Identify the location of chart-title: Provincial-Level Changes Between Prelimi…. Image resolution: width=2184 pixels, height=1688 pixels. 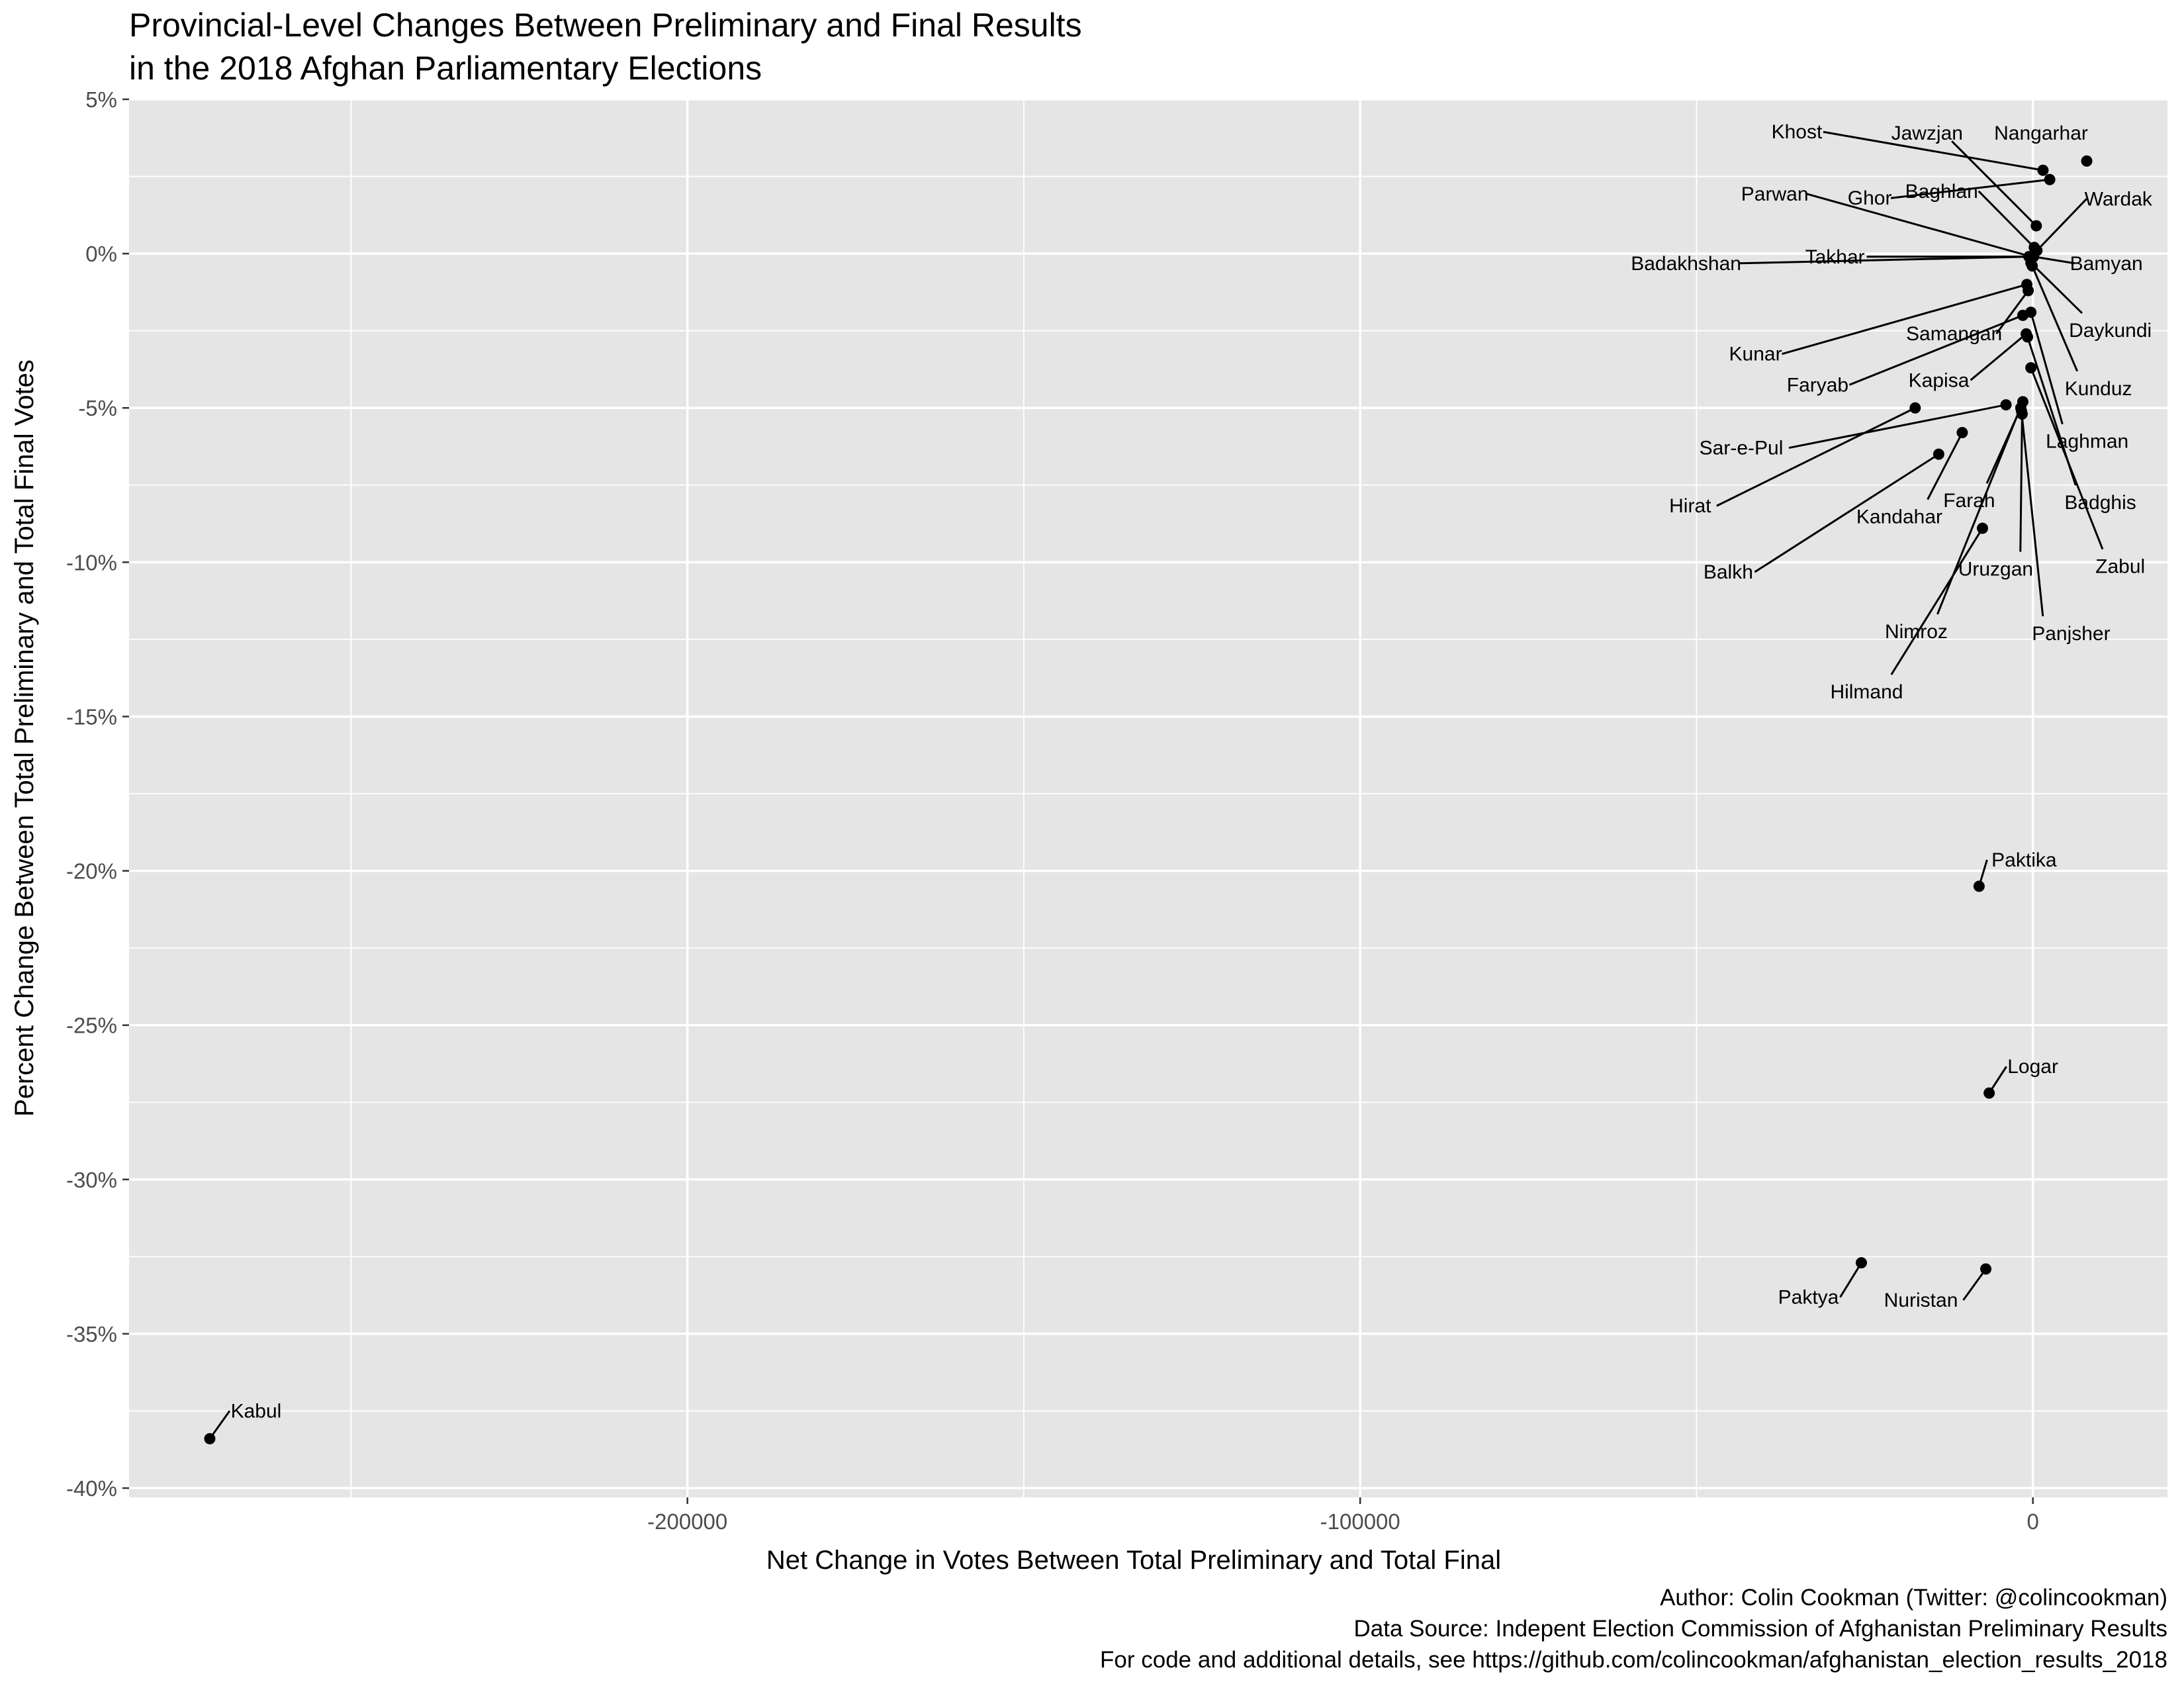
(605, 25).